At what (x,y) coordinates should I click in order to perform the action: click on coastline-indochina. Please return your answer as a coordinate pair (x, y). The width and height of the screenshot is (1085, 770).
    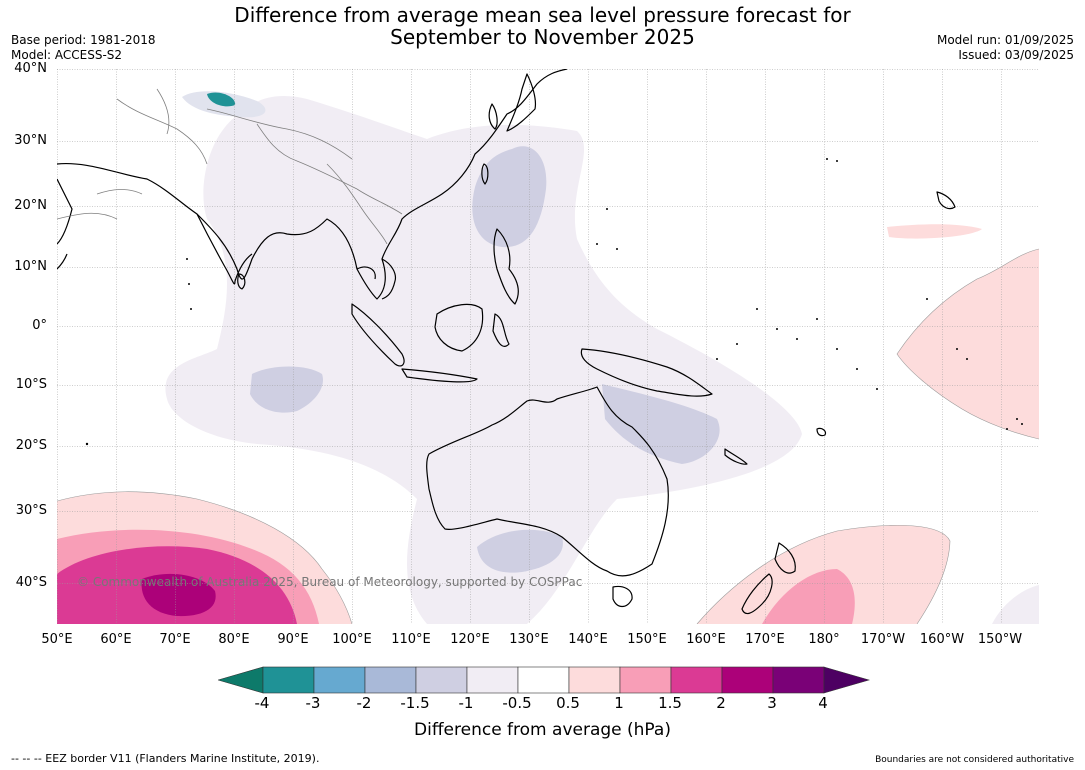
    Looking at the image, I should click on (376, 279).